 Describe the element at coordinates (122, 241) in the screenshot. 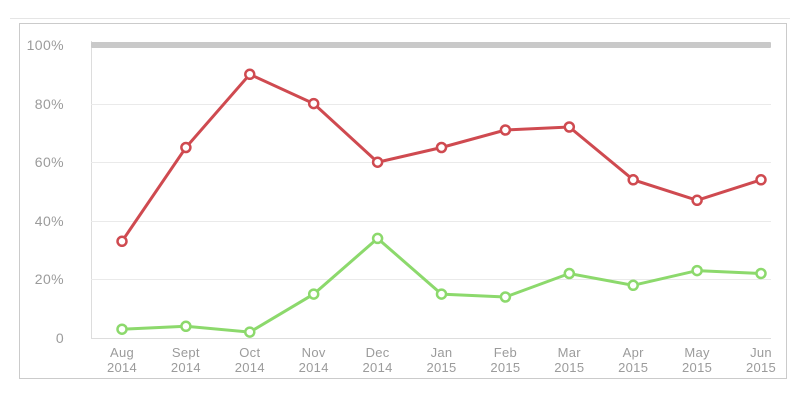

I see `data-point-red-aug-2014` at that location.